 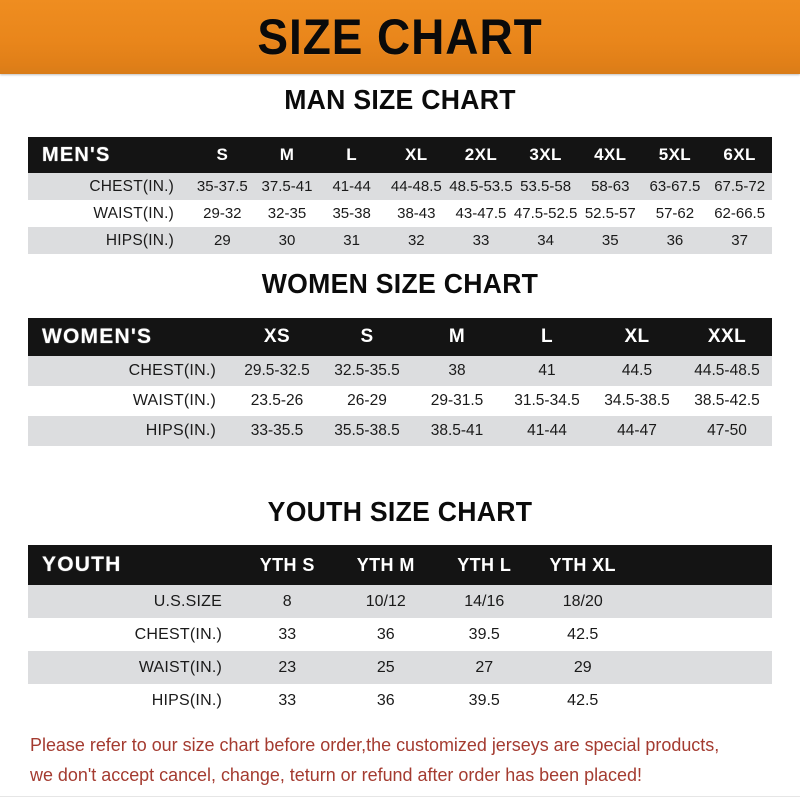 I want to click on youth-ussize-blank, so click(x=702, y=601).